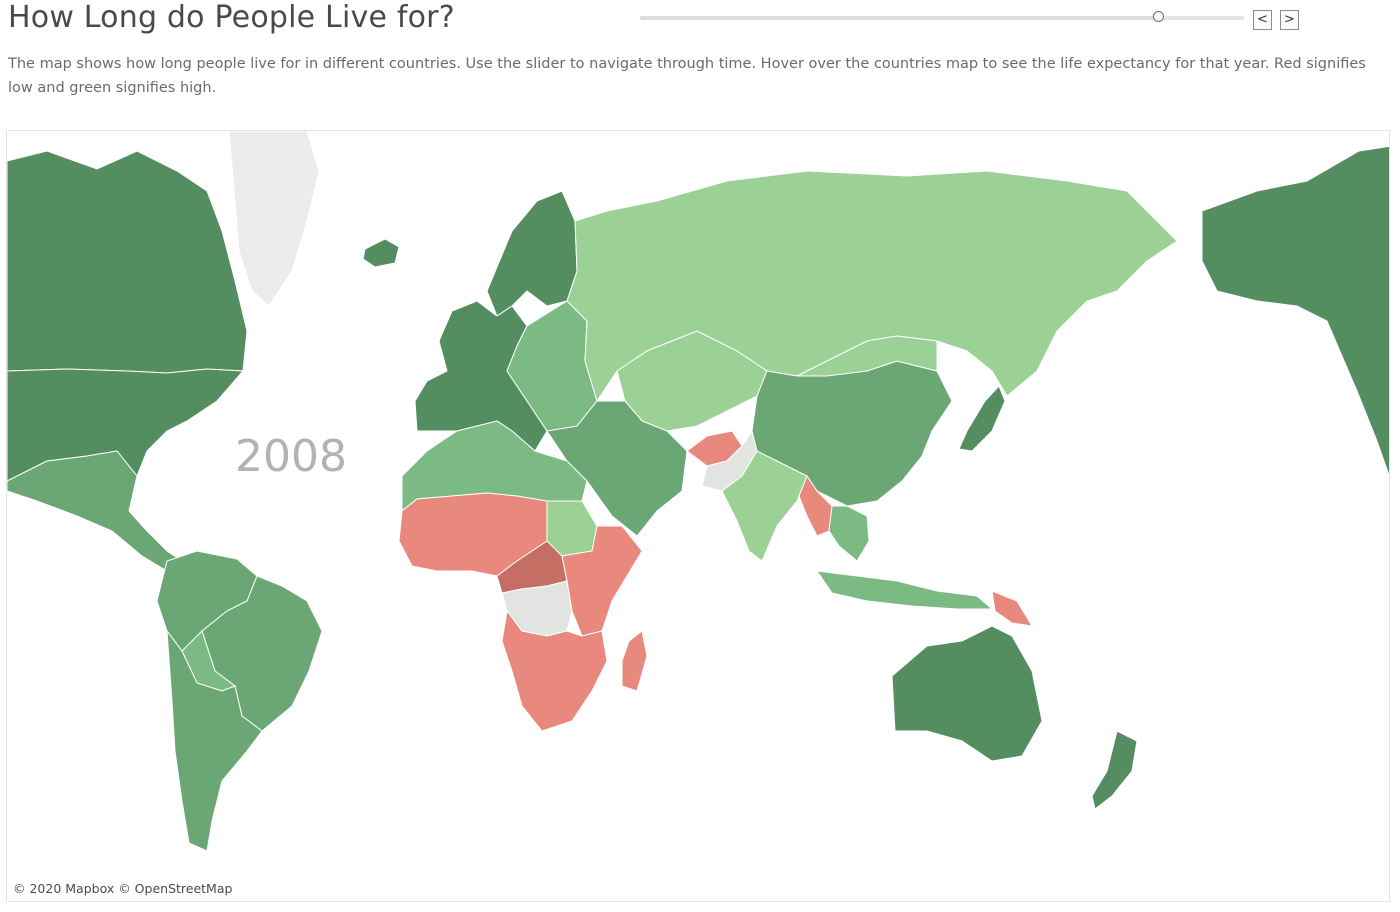 This screenshot has width=1400, height=912. I want to click on region-southeast-asia, so click(849, 533).